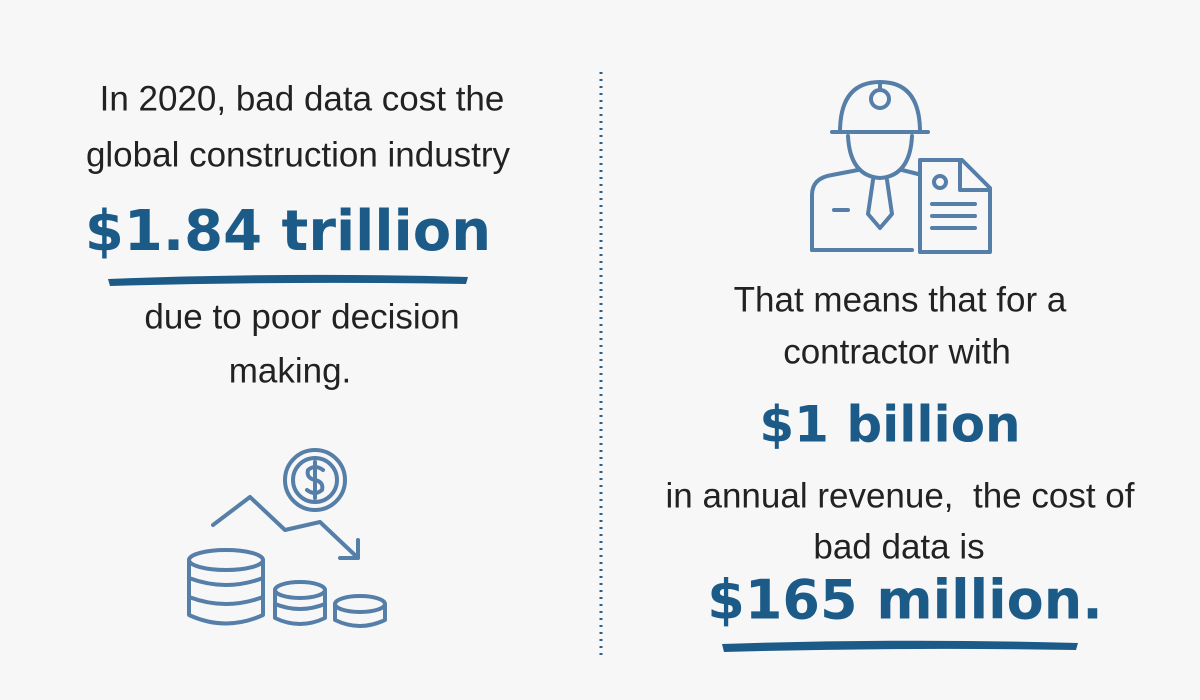  What do you see at coordinates (901, 167) in the screenshot?
I see `worker-icon` at bounding box center [901, 167].